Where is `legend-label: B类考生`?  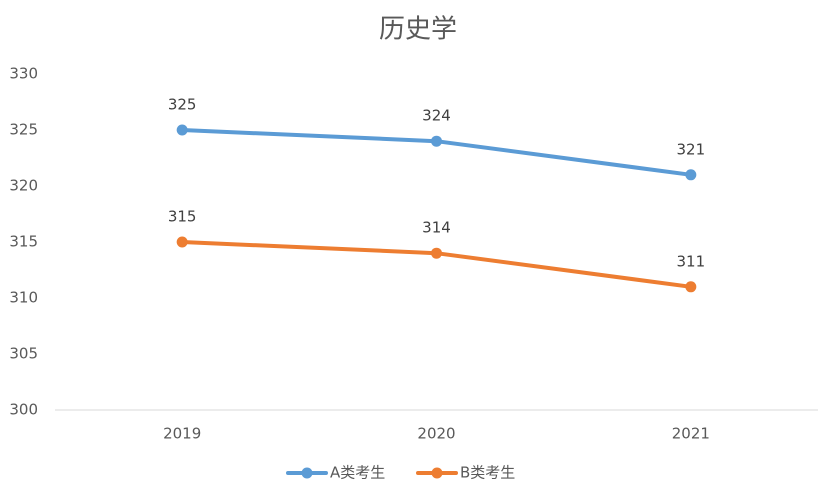
legend-label: B类考生 is located at coordinates (487, 473).